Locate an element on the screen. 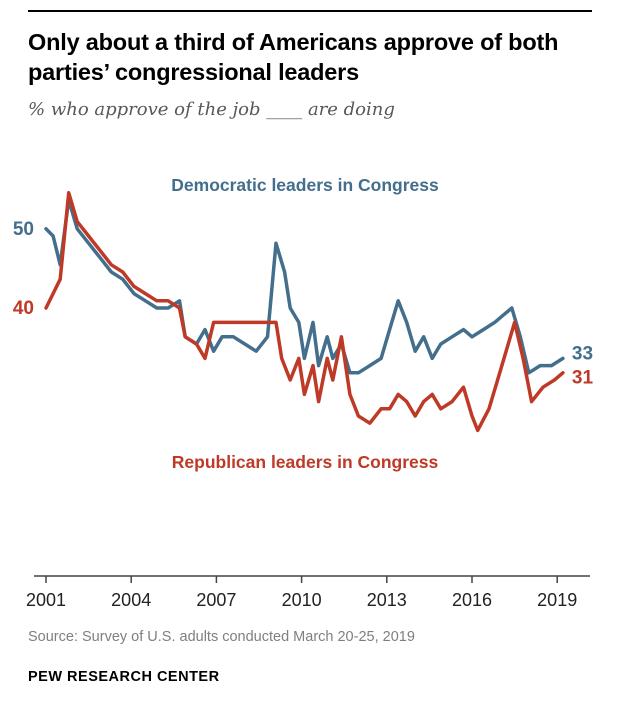 This screenshot has width=620, height=727. brand-footer: PEW RESEARCH CENTER is located at coordinates (124, 677).